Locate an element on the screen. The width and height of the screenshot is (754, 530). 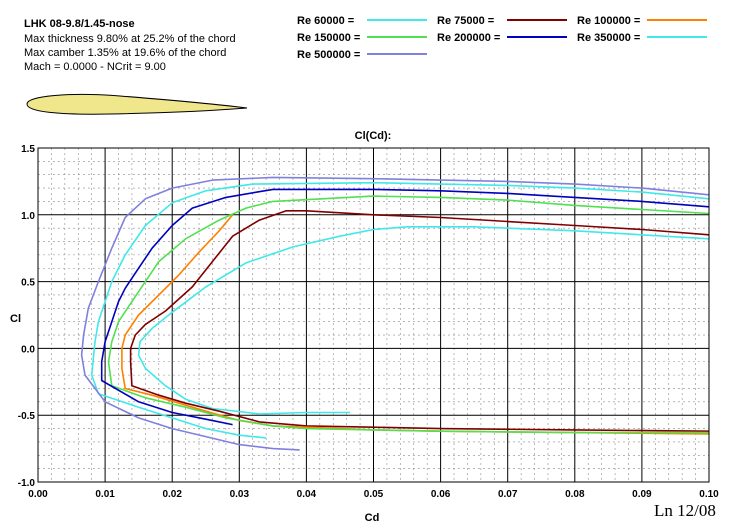
airfoil-name: LHK 08-9.8/1.45-nose is located at coordinates (79, 24).